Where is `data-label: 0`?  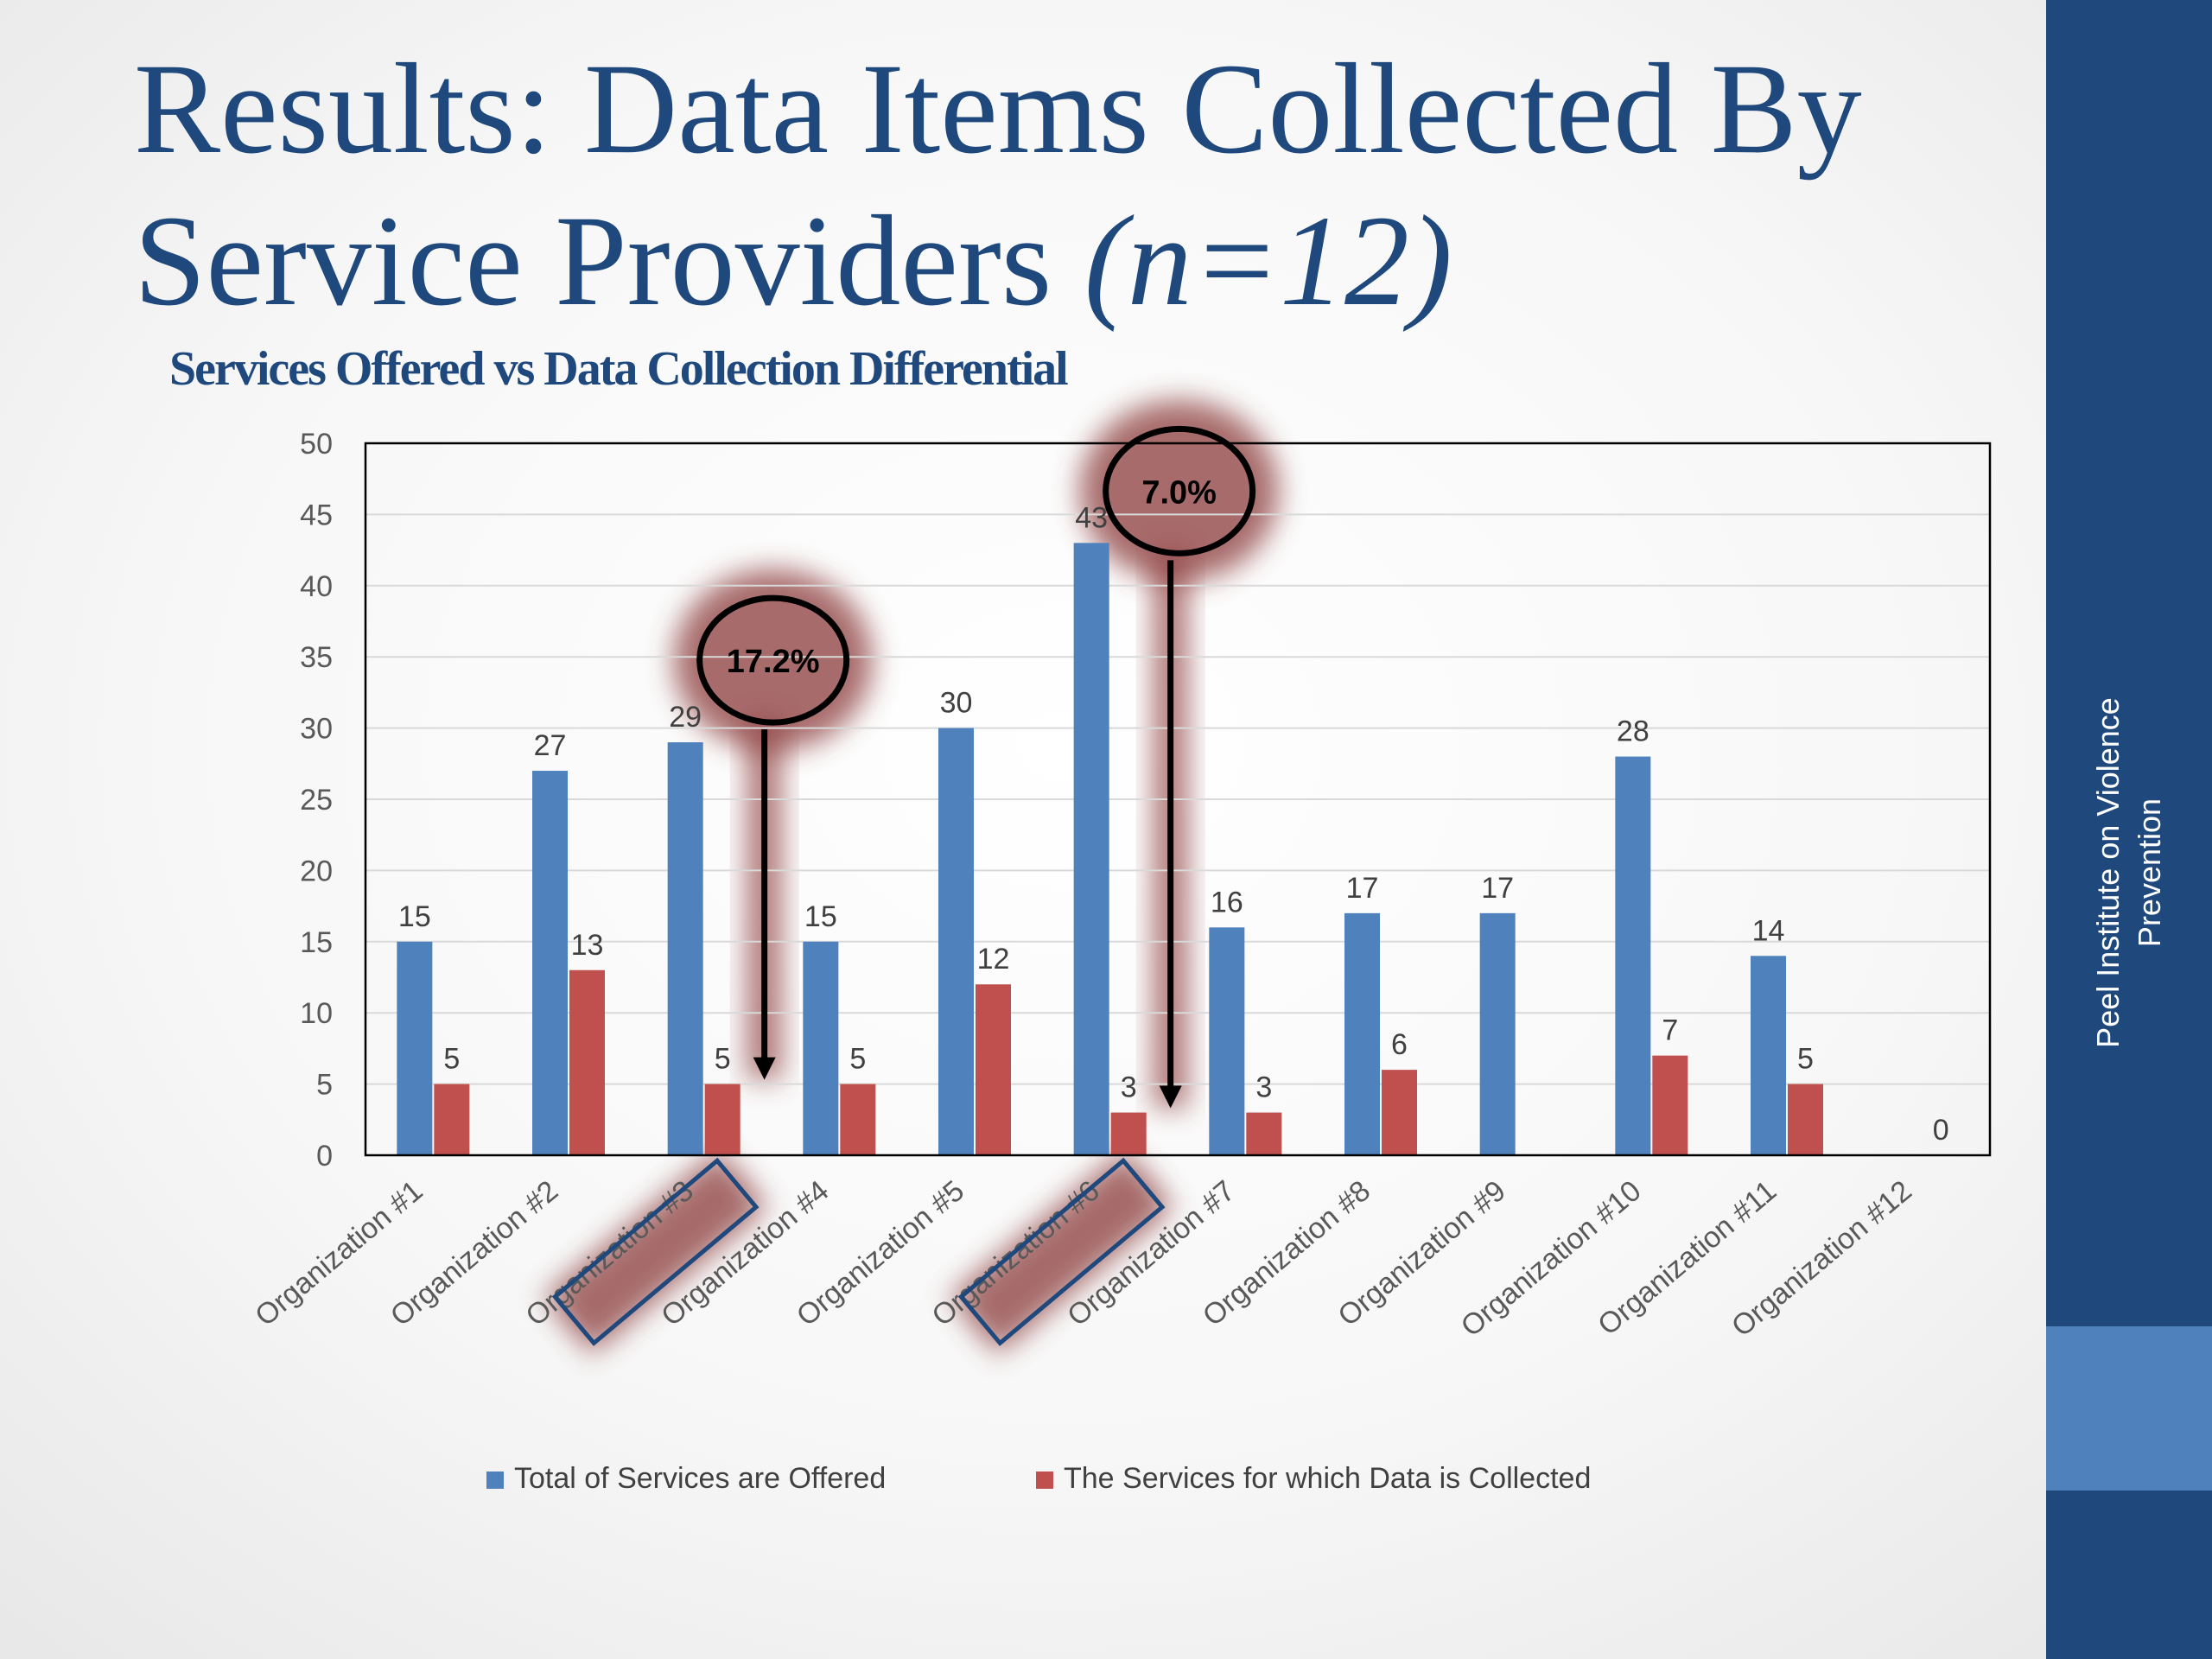
data-label: 0 is located at coordinates (1941, 1130).